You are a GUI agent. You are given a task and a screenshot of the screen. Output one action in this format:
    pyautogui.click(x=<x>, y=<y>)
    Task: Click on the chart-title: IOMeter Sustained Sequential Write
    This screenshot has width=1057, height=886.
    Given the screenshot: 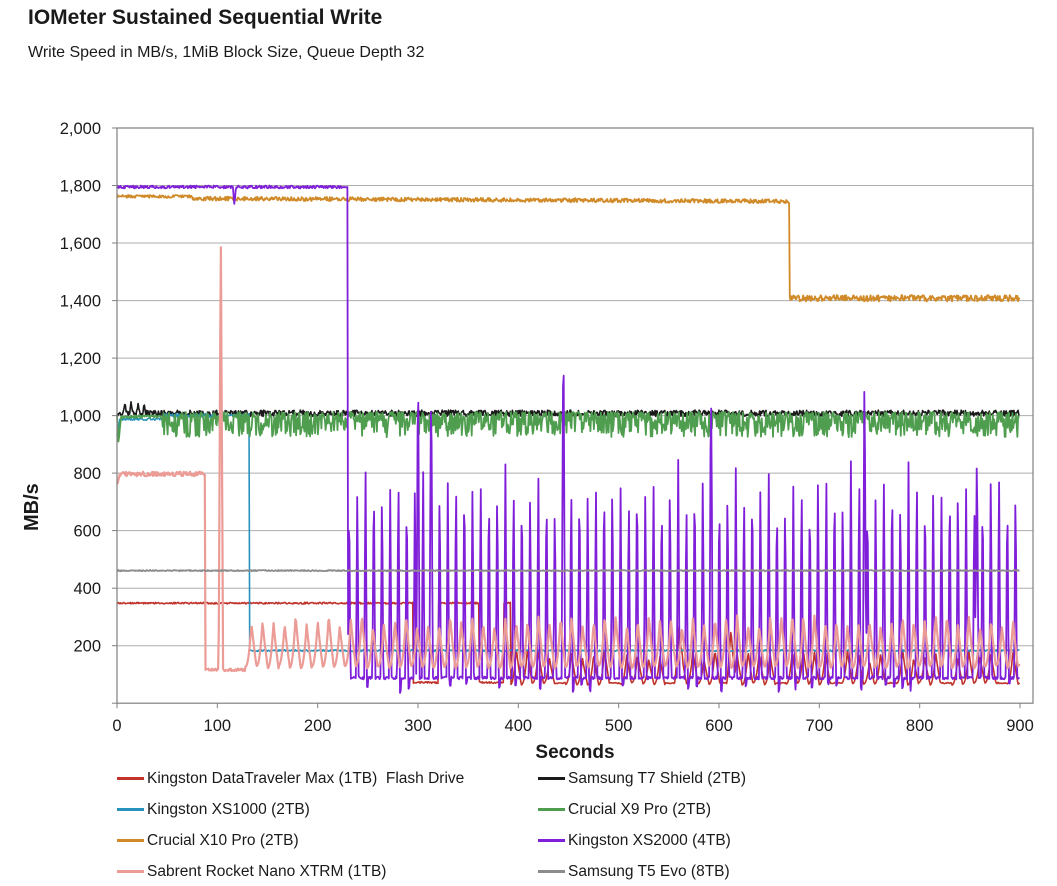 What is the action you would take?
    pyautogui.click(x=205, y=17)
    